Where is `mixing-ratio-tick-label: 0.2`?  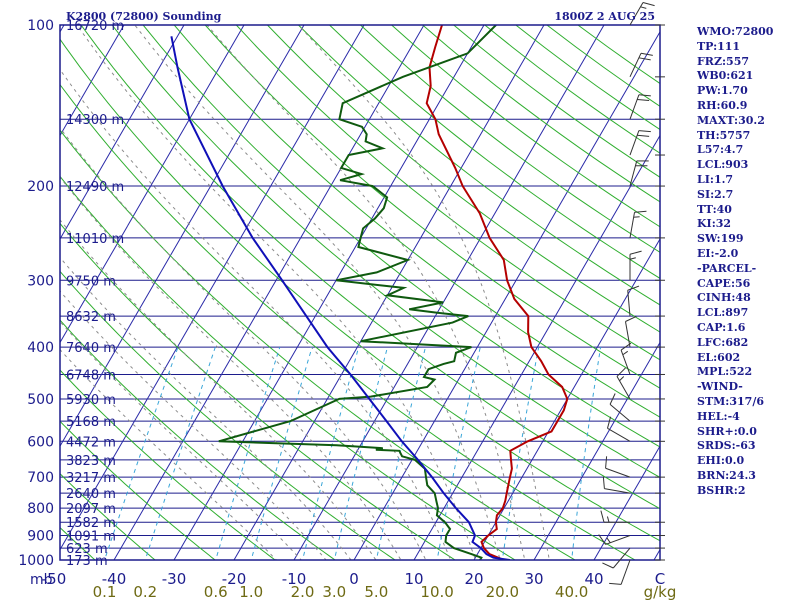 mixing-ratio-tick-label: 0.2 is located at coordinates (145, 591).